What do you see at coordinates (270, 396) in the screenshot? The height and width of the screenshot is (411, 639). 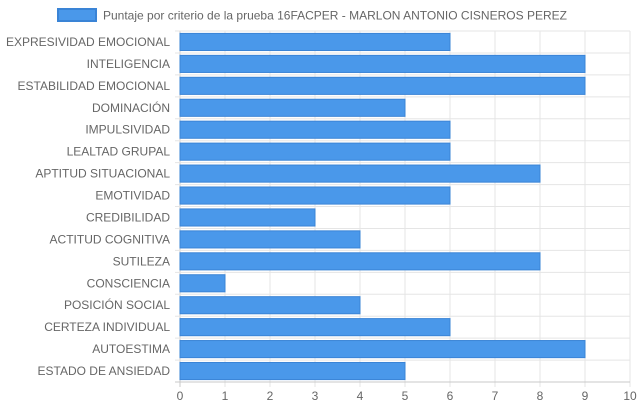 I see `x-tick-label: 2` at bounding box center [270, 396].